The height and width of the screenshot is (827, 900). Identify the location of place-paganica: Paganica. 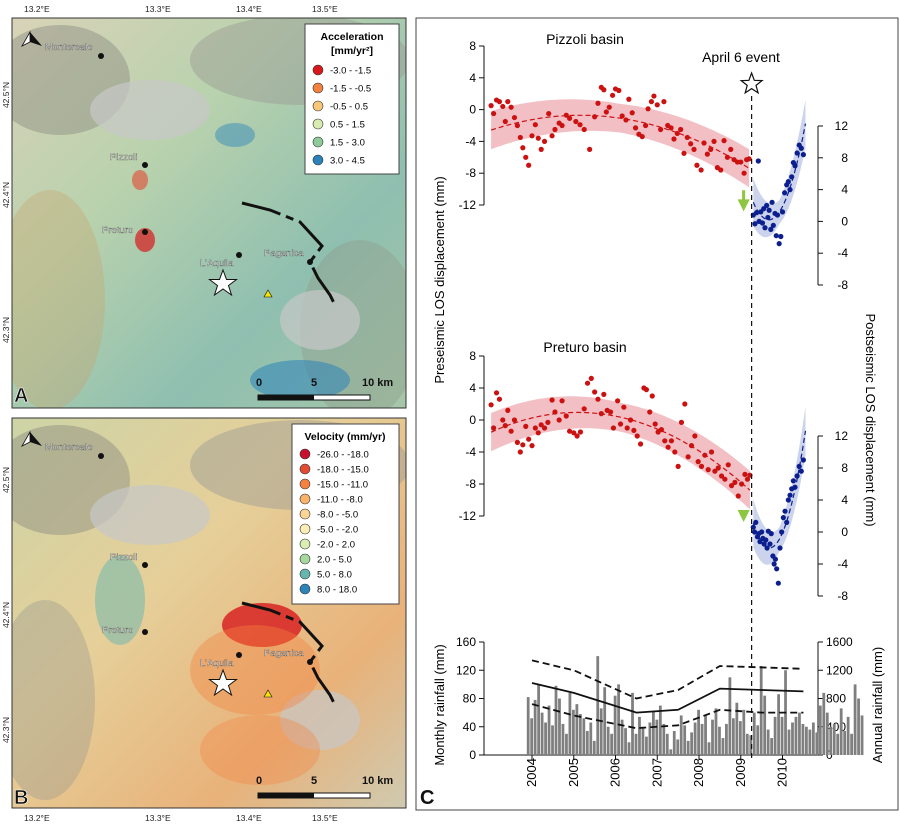
(288, 656).